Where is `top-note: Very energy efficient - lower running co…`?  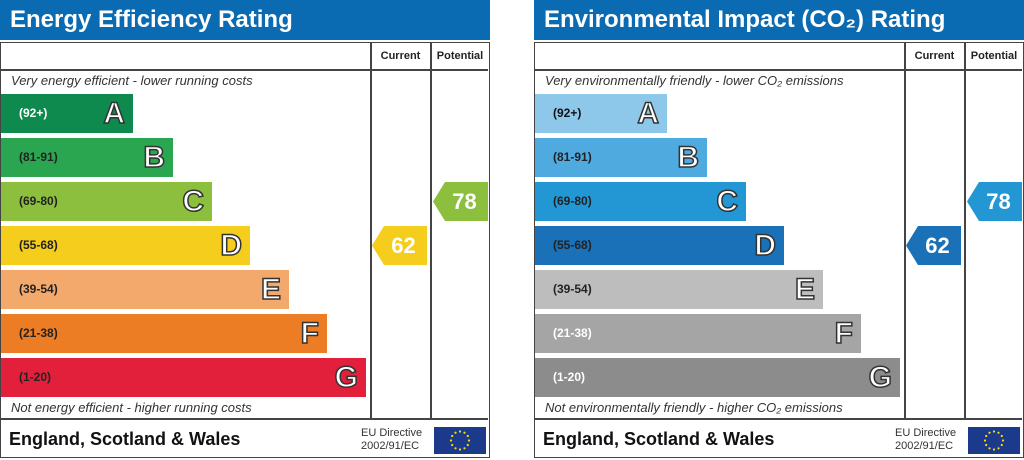 top-note: Very energy efficient - lower running co… is located at coordinates (132, 80).